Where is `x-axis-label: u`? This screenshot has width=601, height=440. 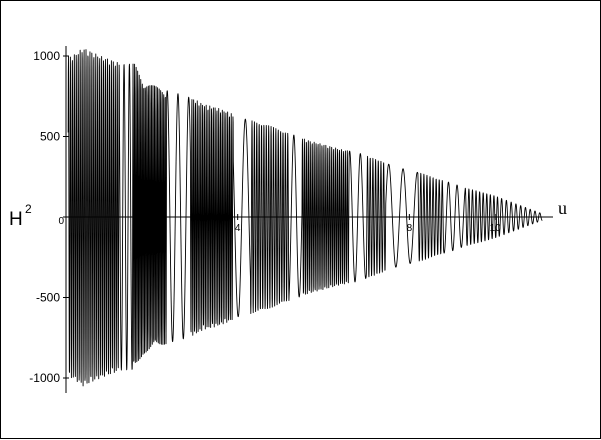
x-axis-label: u is located at coordinates (562, 208).